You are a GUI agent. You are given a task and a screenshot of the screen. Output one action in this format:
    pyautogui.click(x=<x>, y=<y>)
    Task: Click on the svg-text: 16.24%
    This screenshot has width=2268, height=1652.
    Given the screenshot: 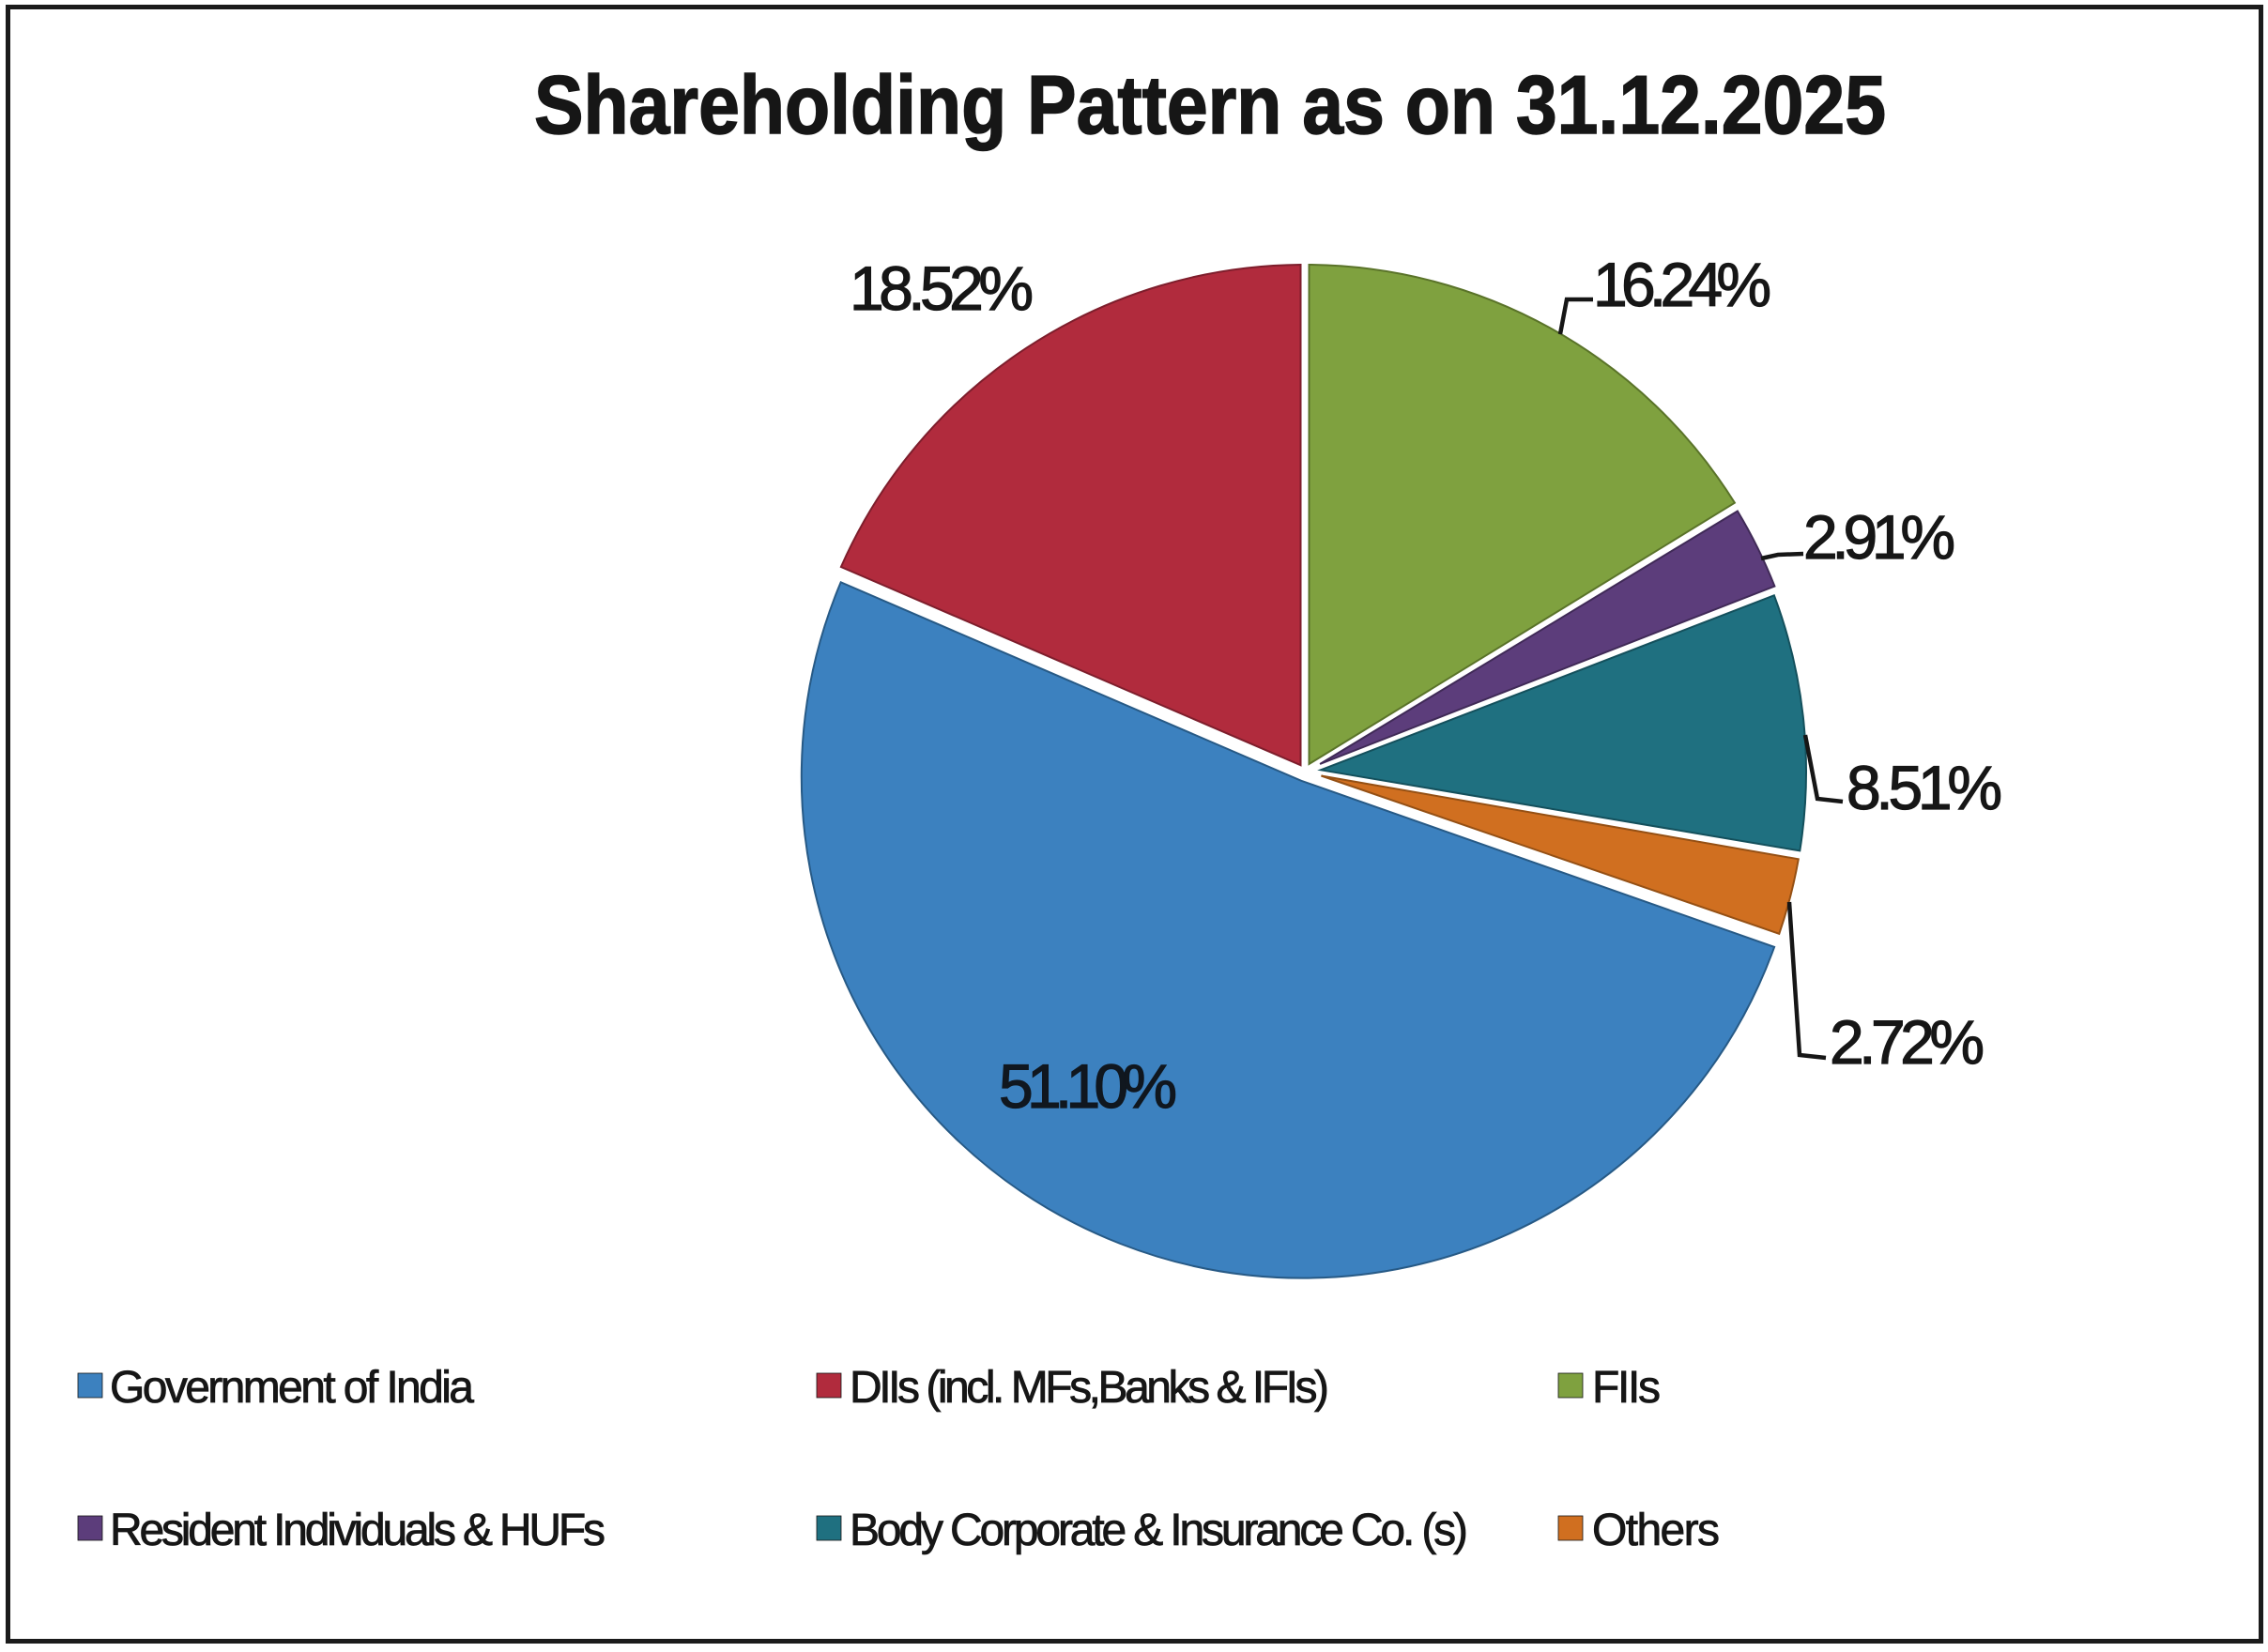 What is the action you would take?
    pyautogui.click(x=1682, y=284)
    